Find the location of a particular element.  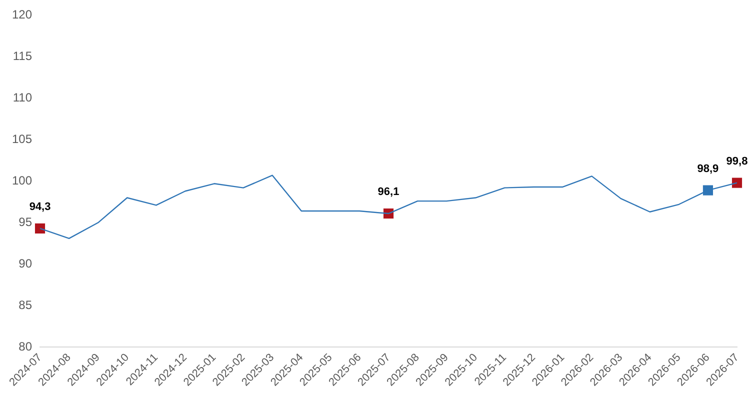

y-tick-label: 105 is located at coordinates (22, 139).